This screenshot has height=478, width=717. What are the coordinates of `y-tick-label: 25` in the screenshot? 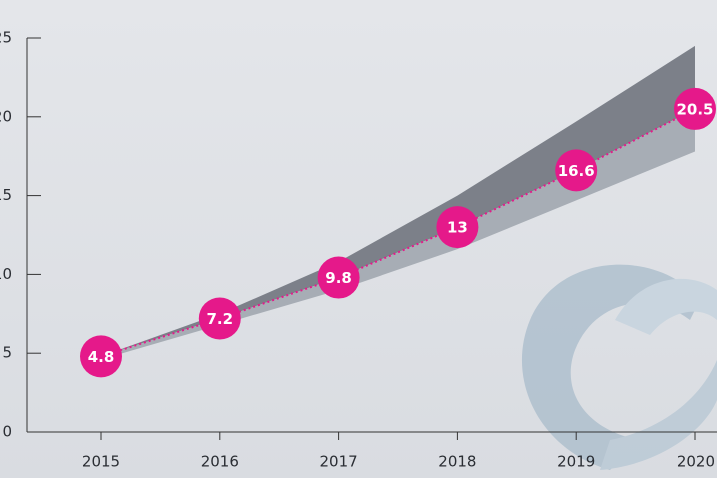 It's located at (6, 38).